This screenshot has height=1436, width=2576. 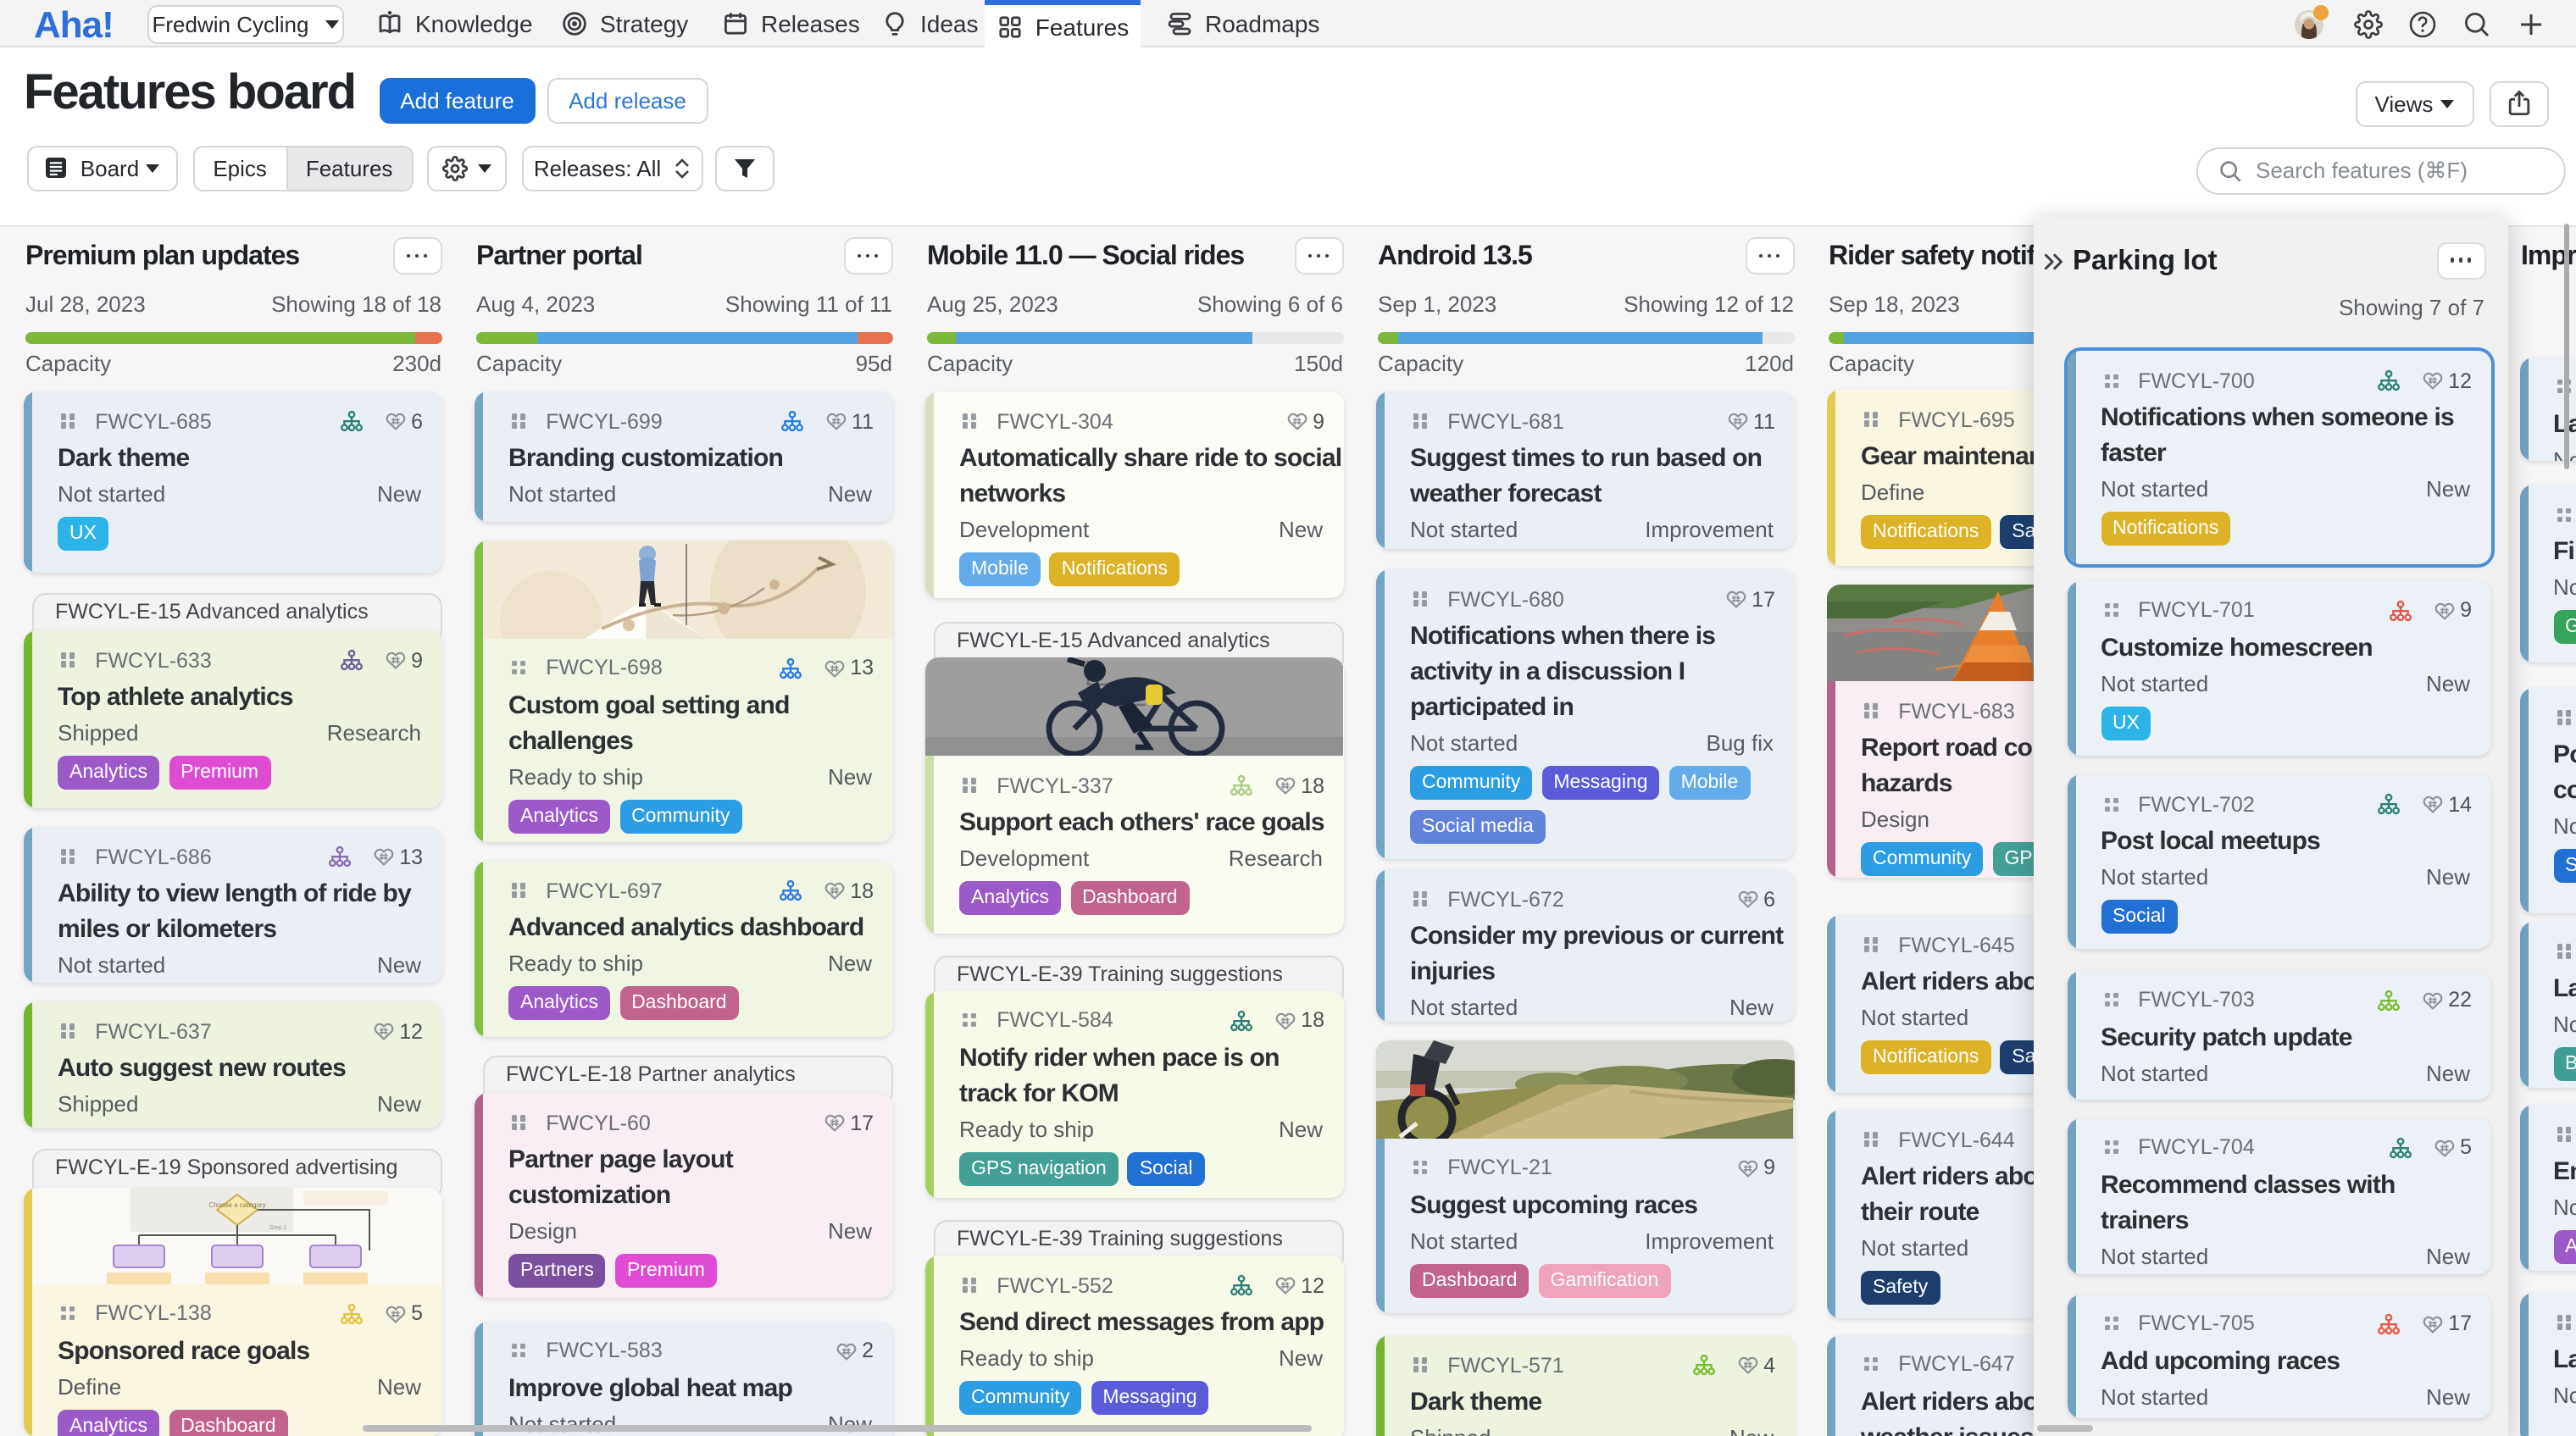 What do you see at coordinates (236, 1204) in the screenshot?
I see `svg-text: Choose a category` at bounding box center [236, 1204].